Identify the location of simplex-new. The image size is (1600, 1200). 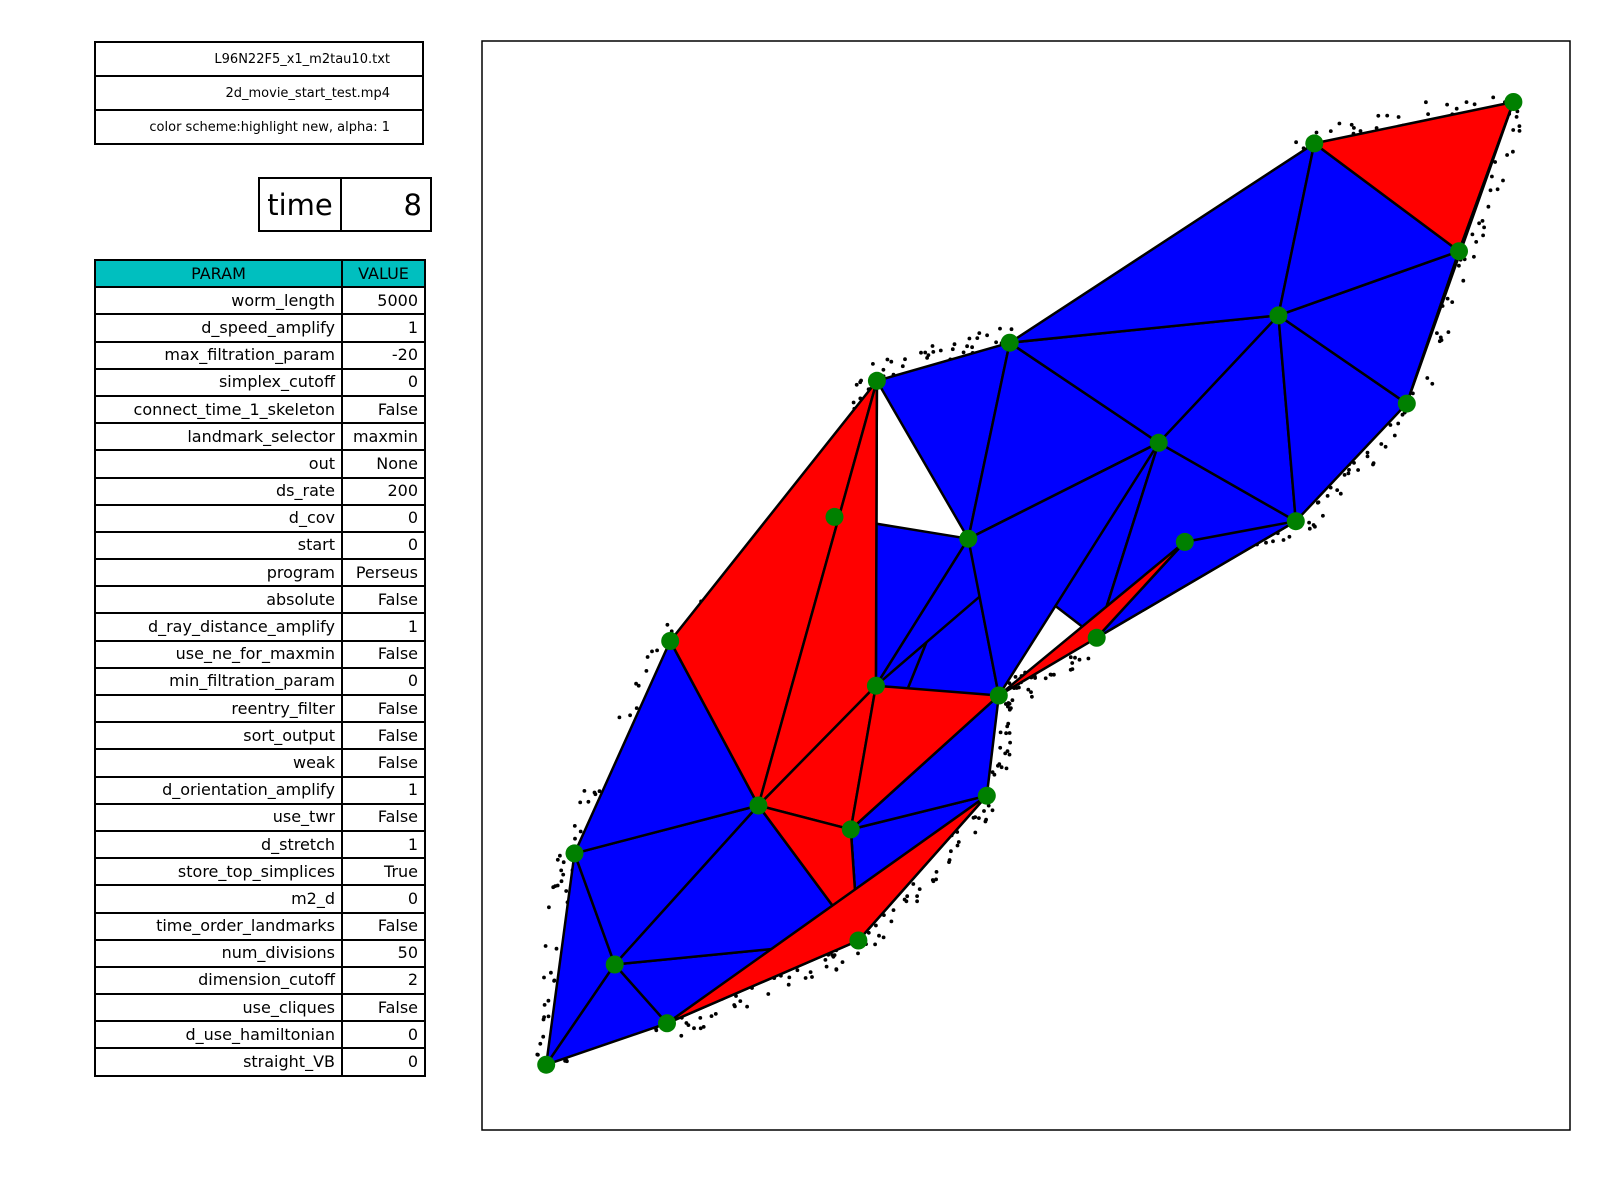
(925, 757).